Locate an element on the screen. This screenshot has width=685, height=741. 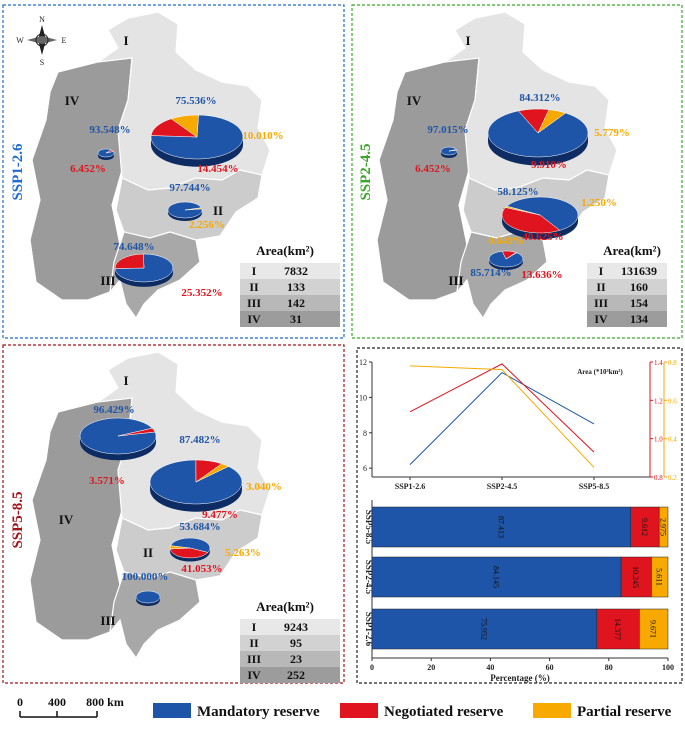
compass-n: N is located at coordinates (42, 19).